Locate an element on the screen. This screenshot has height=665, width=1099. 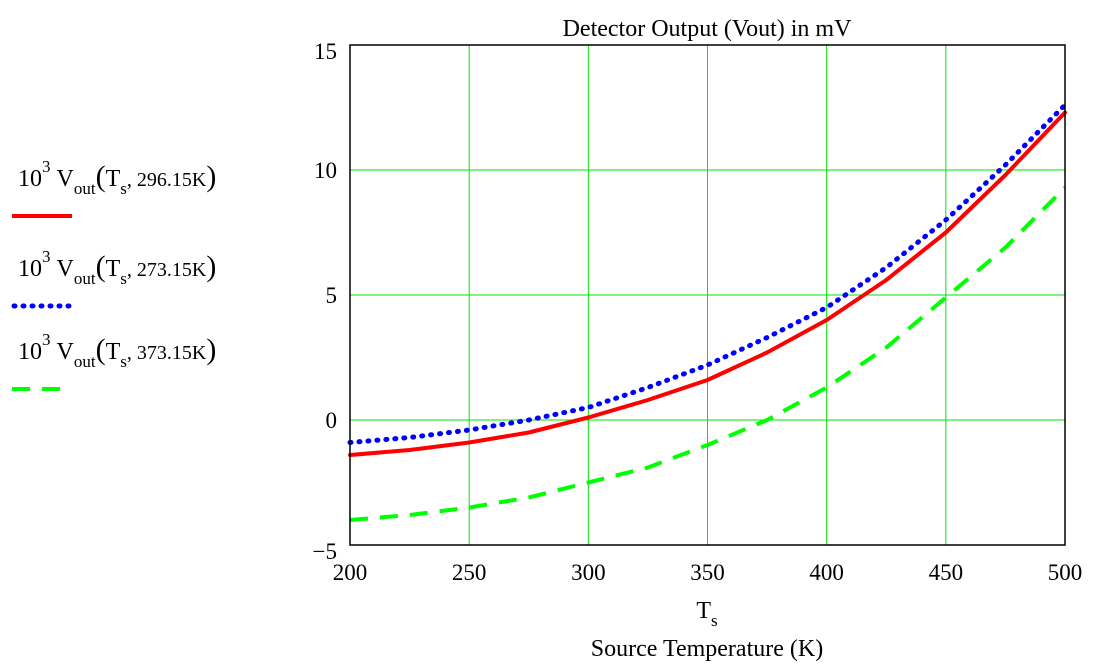
x-axis-sublabel: Source Temperature (K) is located at coordinates (707, 649).